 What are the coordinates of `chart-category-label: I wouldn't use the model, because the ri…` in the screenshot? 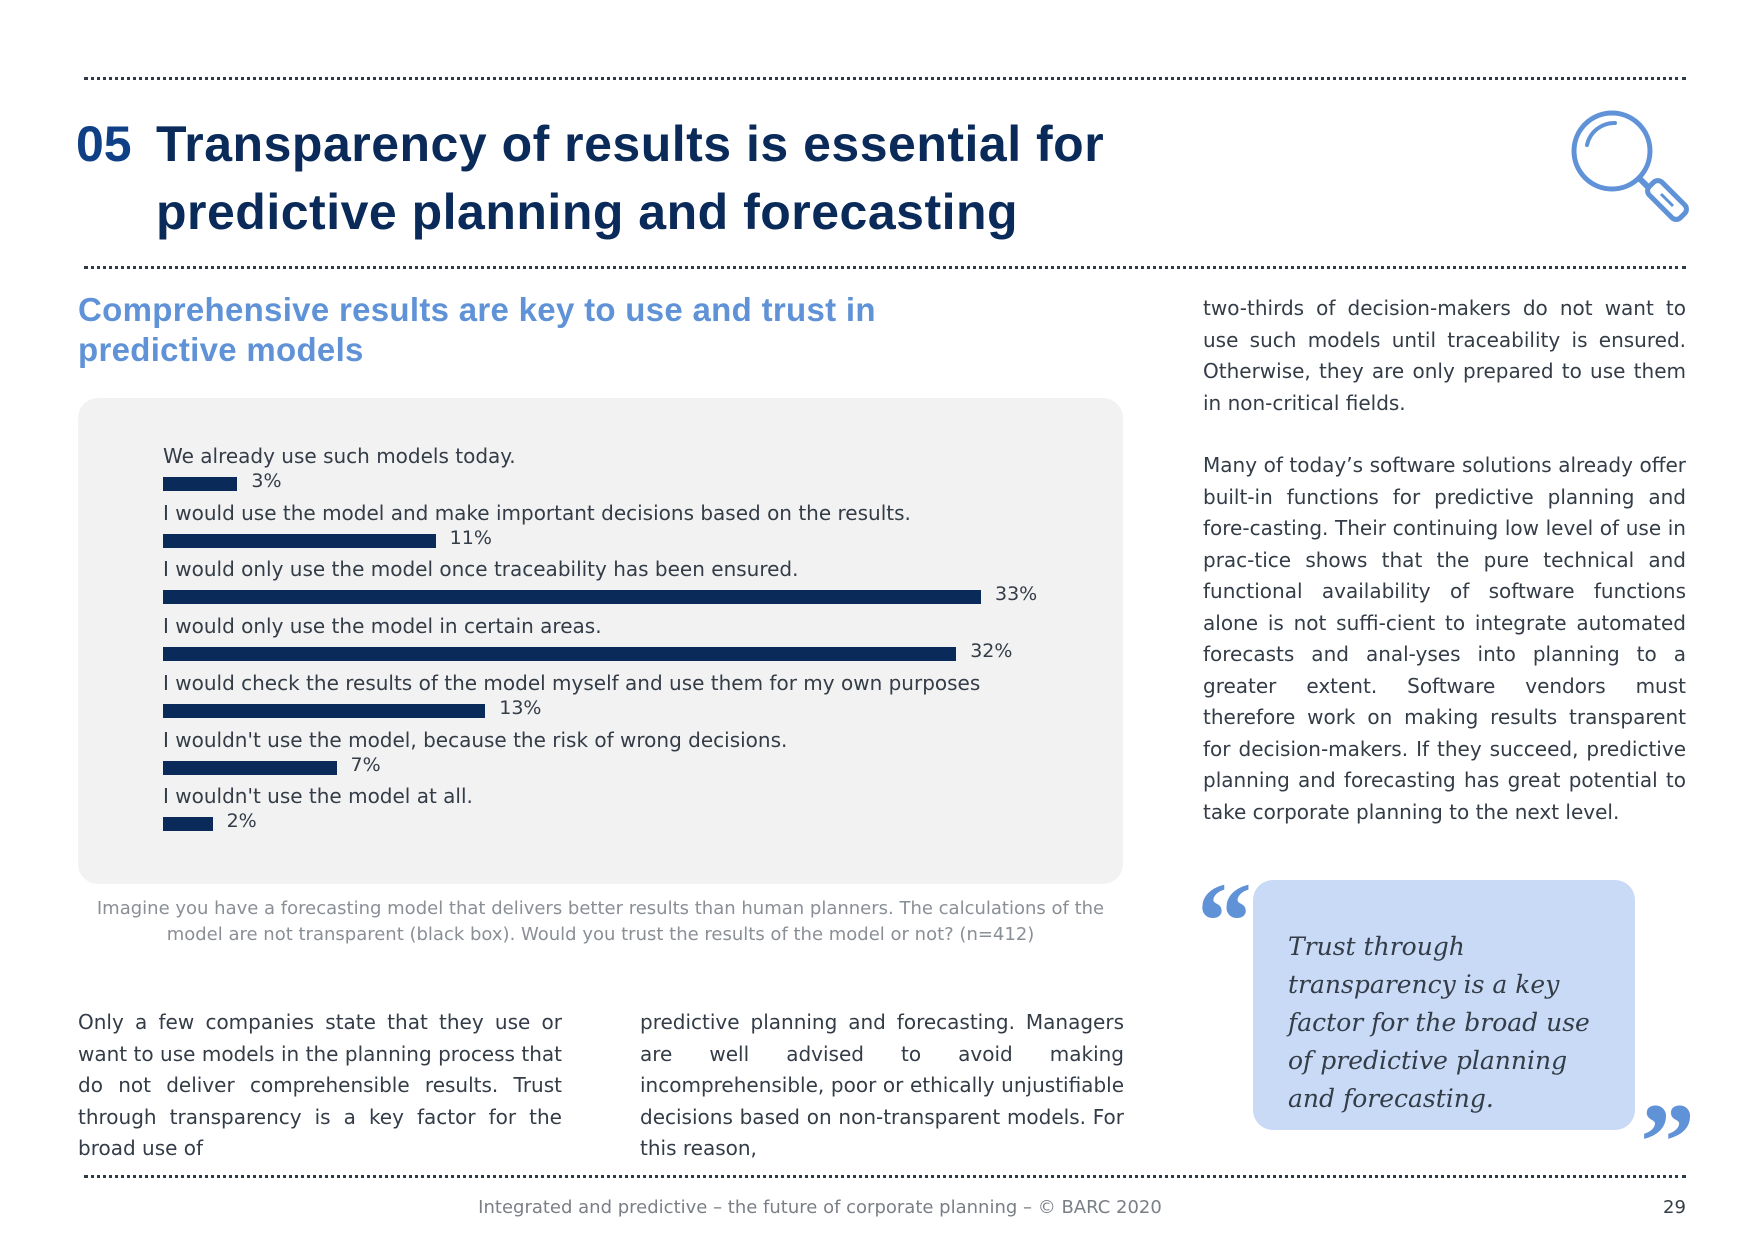 It's located at (475, 739).